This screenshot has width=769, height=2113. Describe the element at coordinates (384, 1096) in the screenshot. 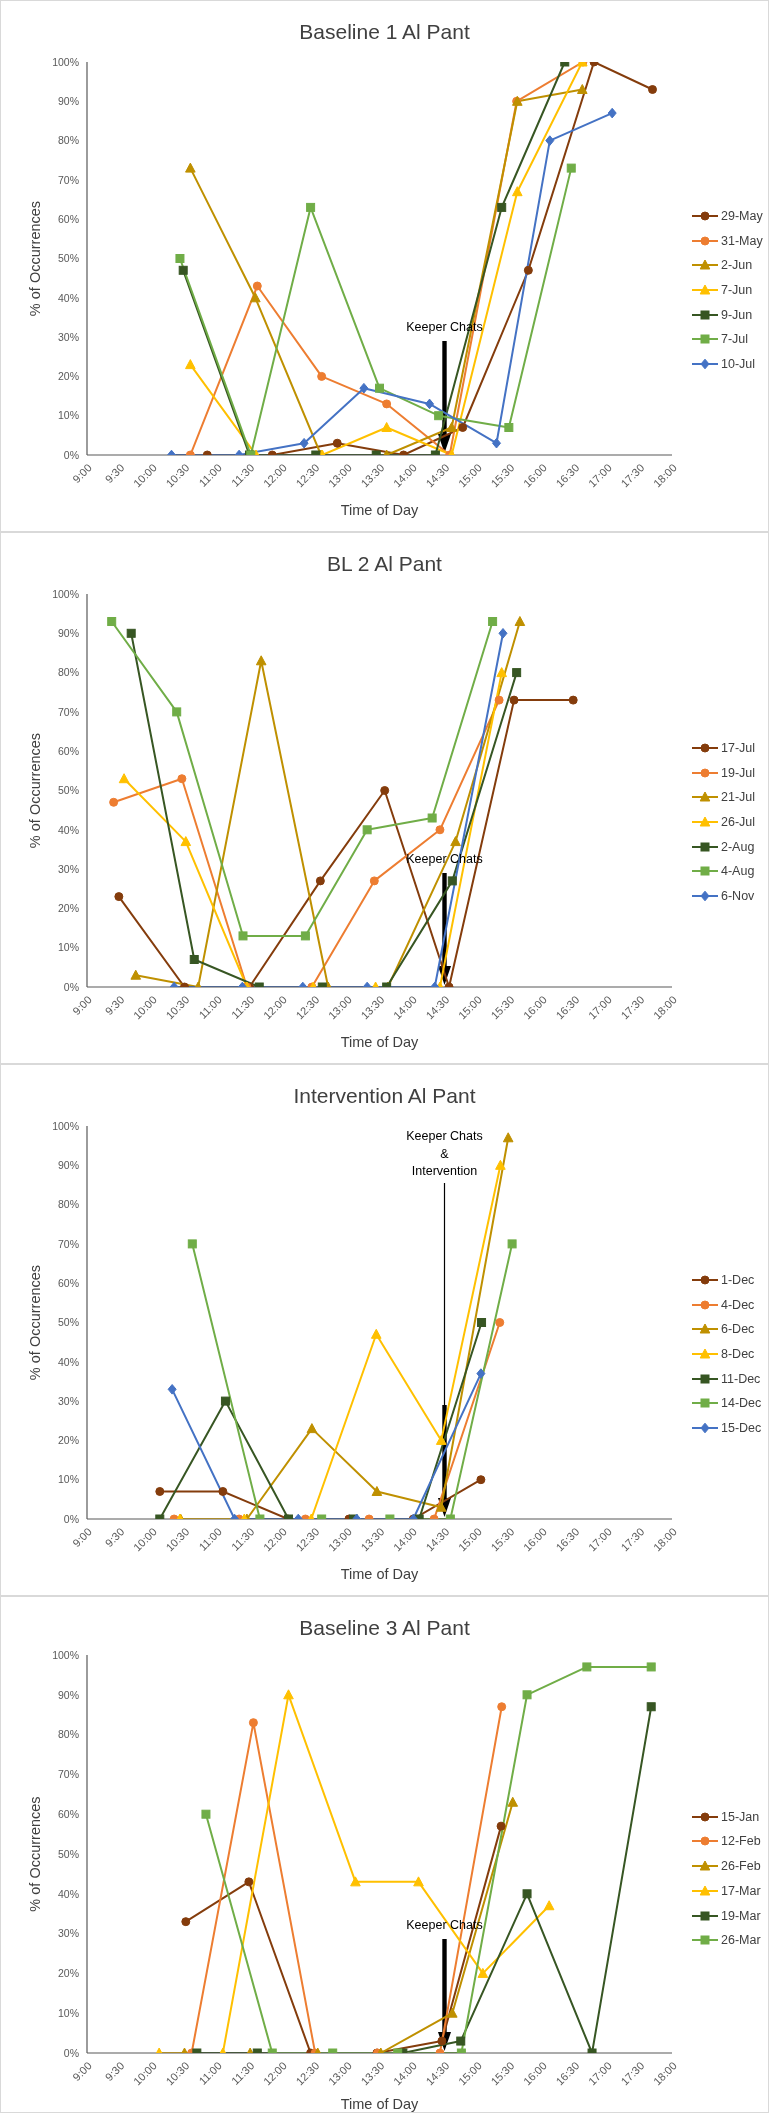

I see `chart-title: Intervention Al Pant` at that location.